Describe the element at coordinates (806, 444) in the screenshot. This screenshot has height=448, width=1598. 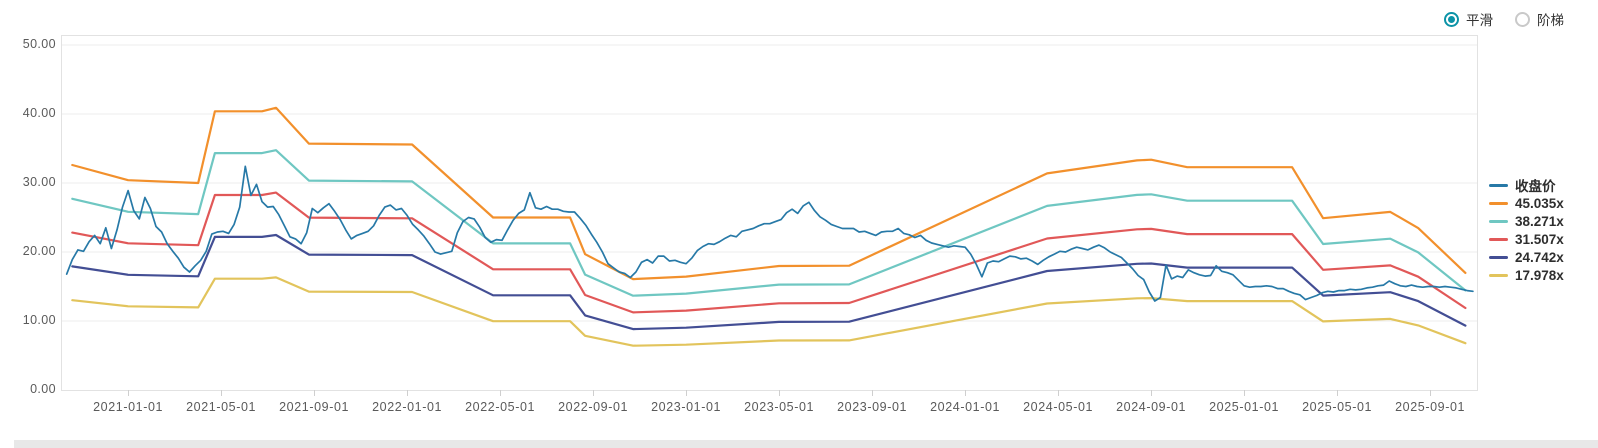
I see `bottom-divider` at that location.